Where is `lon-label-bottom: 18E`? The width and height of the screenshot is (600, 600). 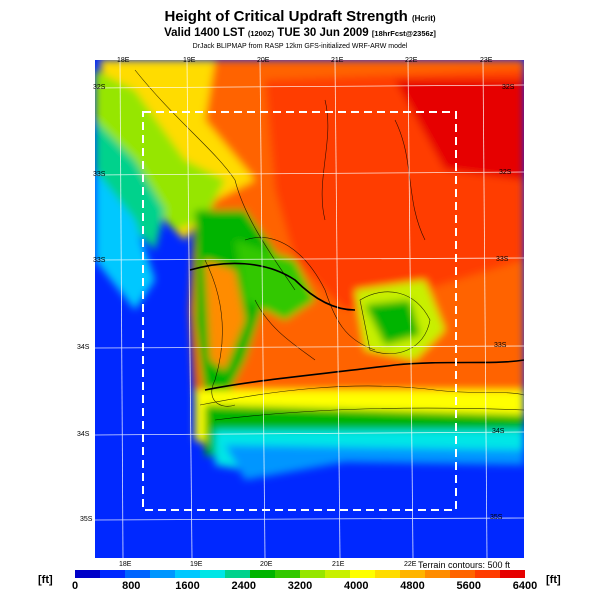 lon-label-bottom: 18E is located at coordinates (125, 564).